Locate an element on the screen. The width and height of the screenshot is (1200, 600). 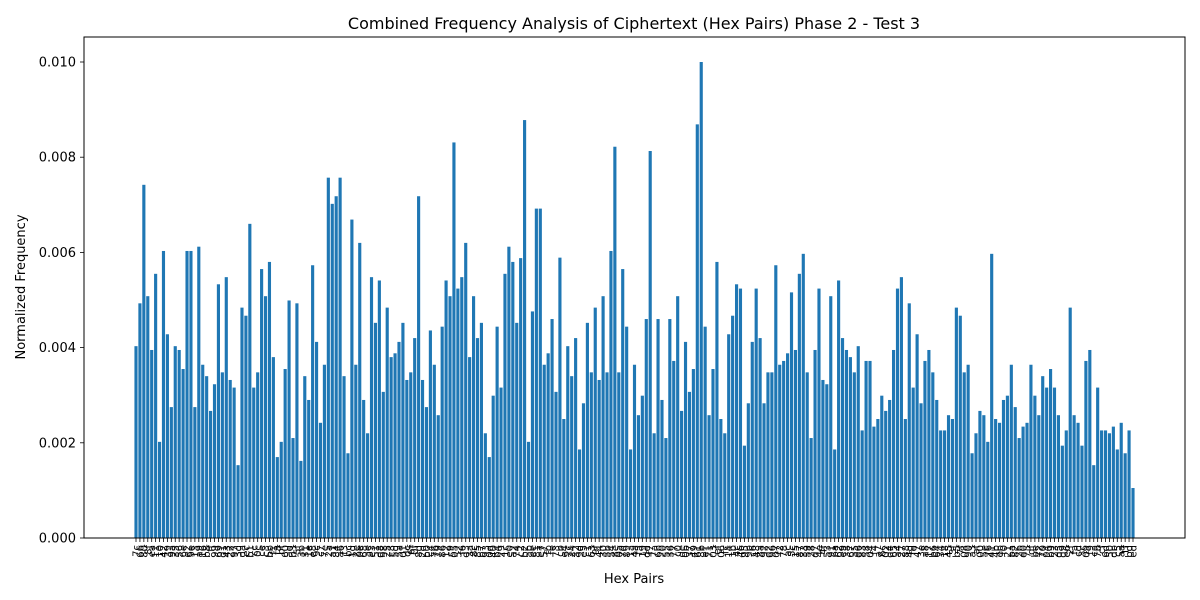
x-tick-label: eb is located at coordinates (1000, 551).